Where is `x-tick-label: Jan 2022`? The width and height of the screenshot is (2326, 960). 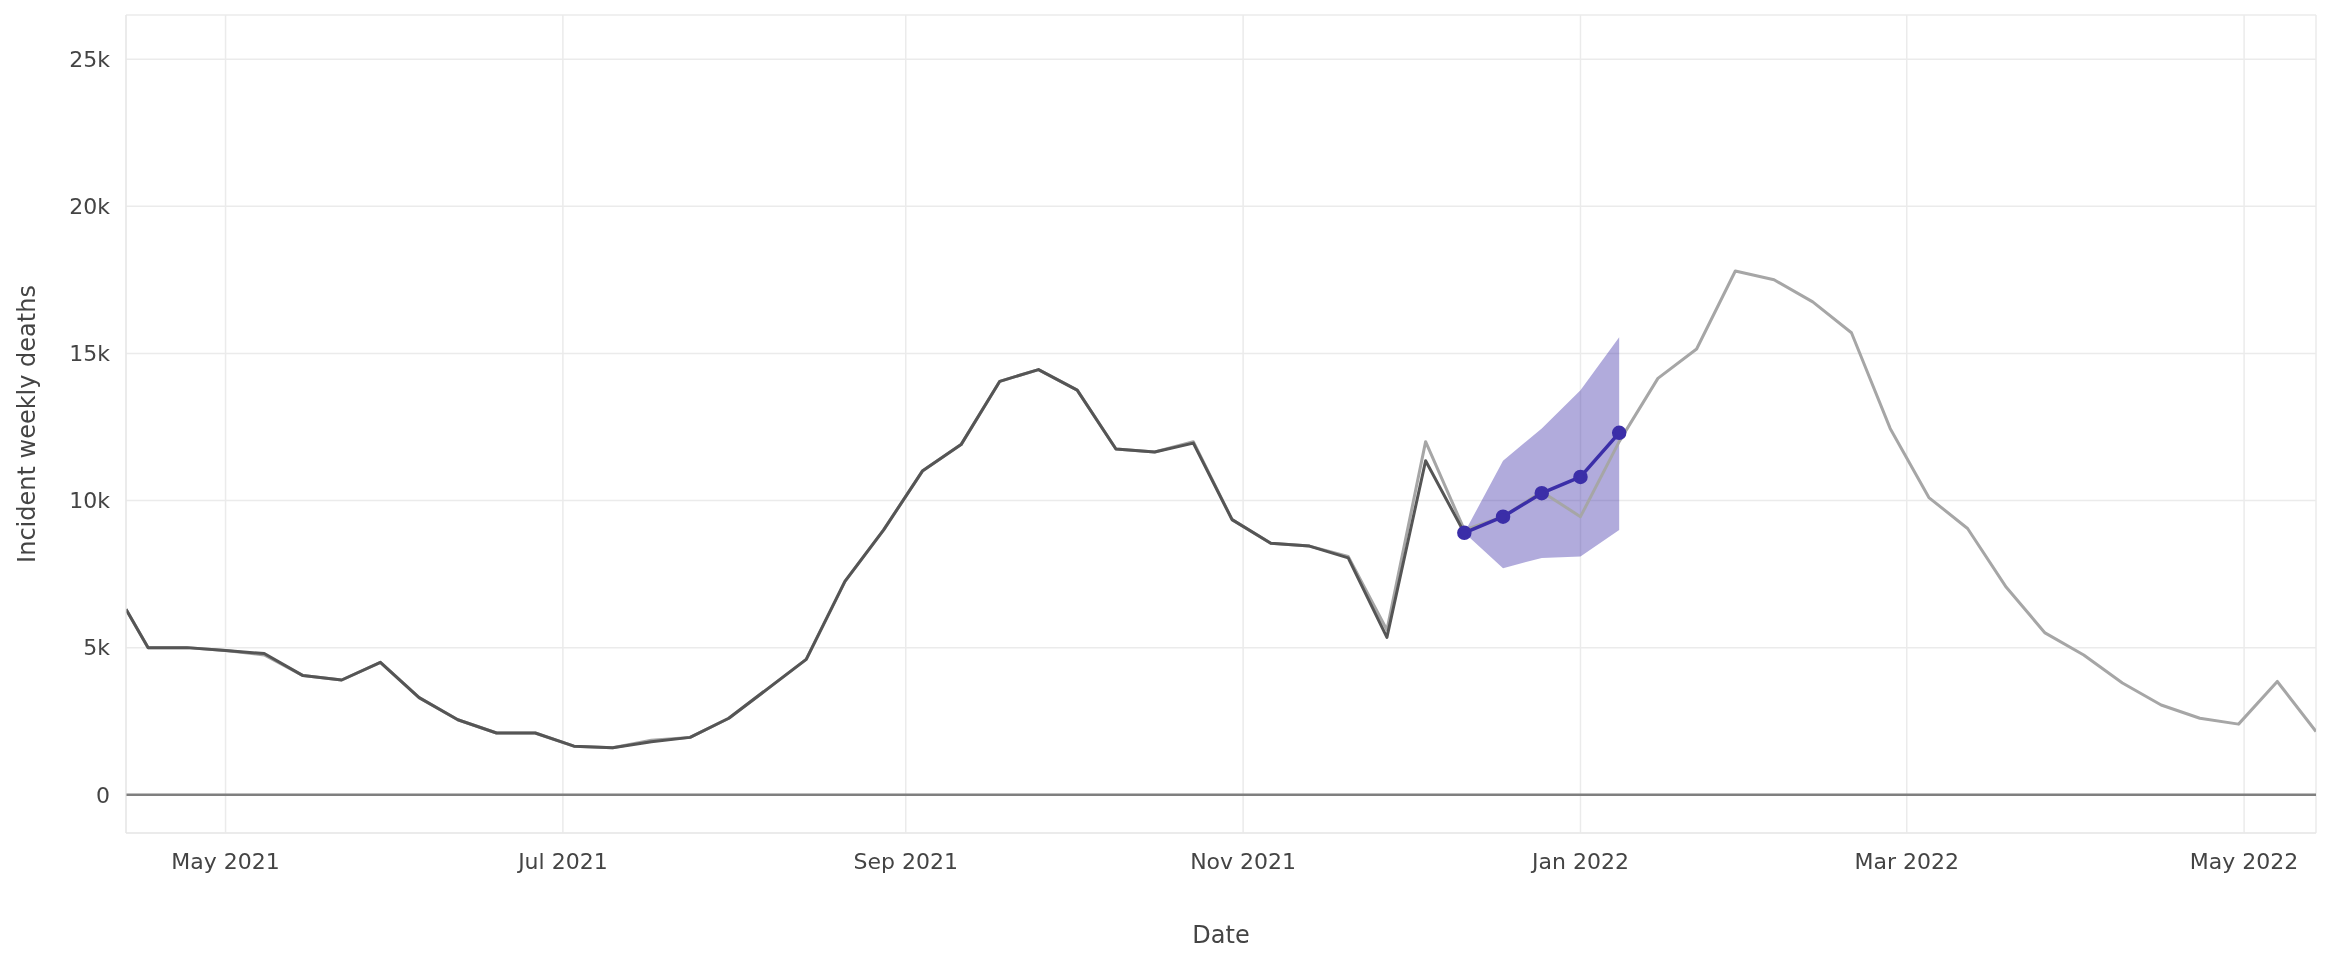 x-tick-label: Jan 2022 is located at coordinates (1579, 861).